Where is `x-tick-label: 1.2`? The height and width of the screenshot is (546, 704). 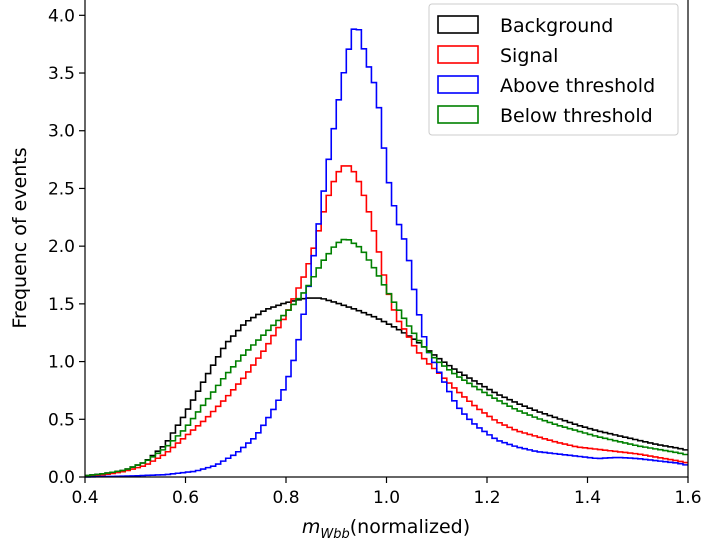
x-tick-label: 1.2 is located at coordinates (486, 498).